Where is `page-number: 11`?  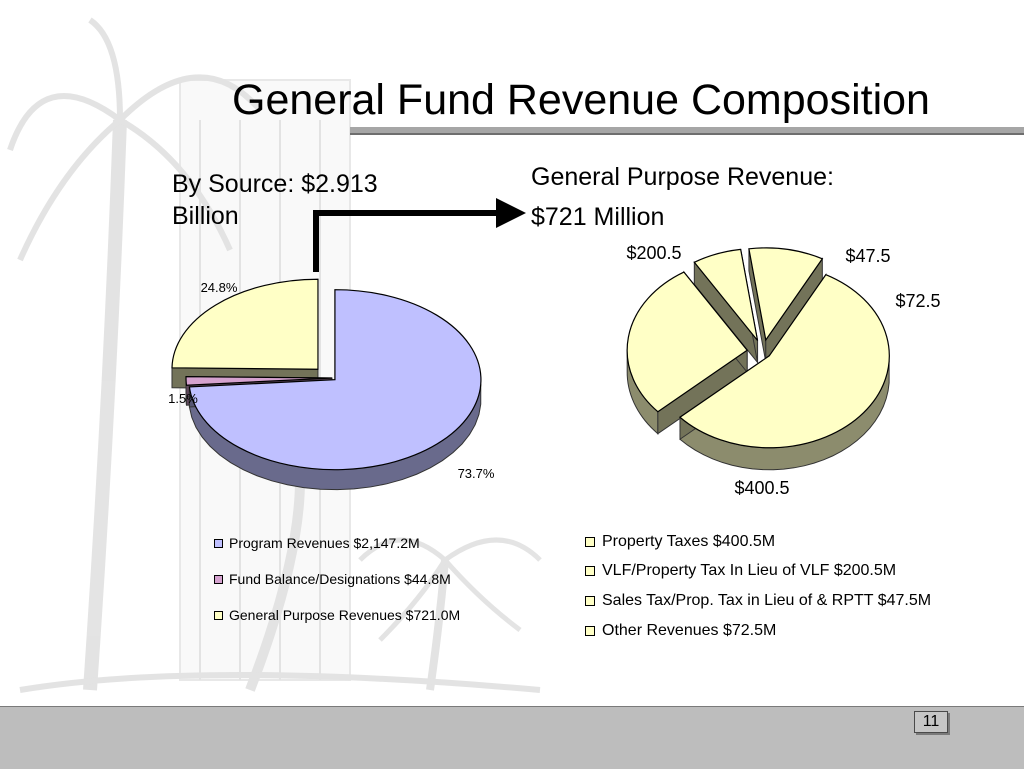 page-number: 11 is located at coordinates (931, 722).